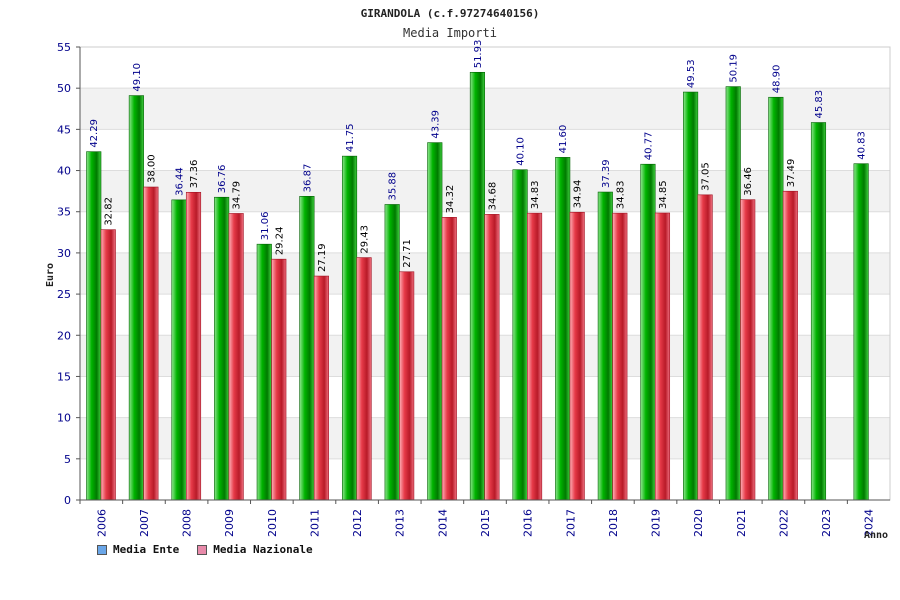 This screenshot has width=900, height=600. Describe the element at coordinates (272, 523) in the screenshot. I see `x-tick-label: 2010` at that location.